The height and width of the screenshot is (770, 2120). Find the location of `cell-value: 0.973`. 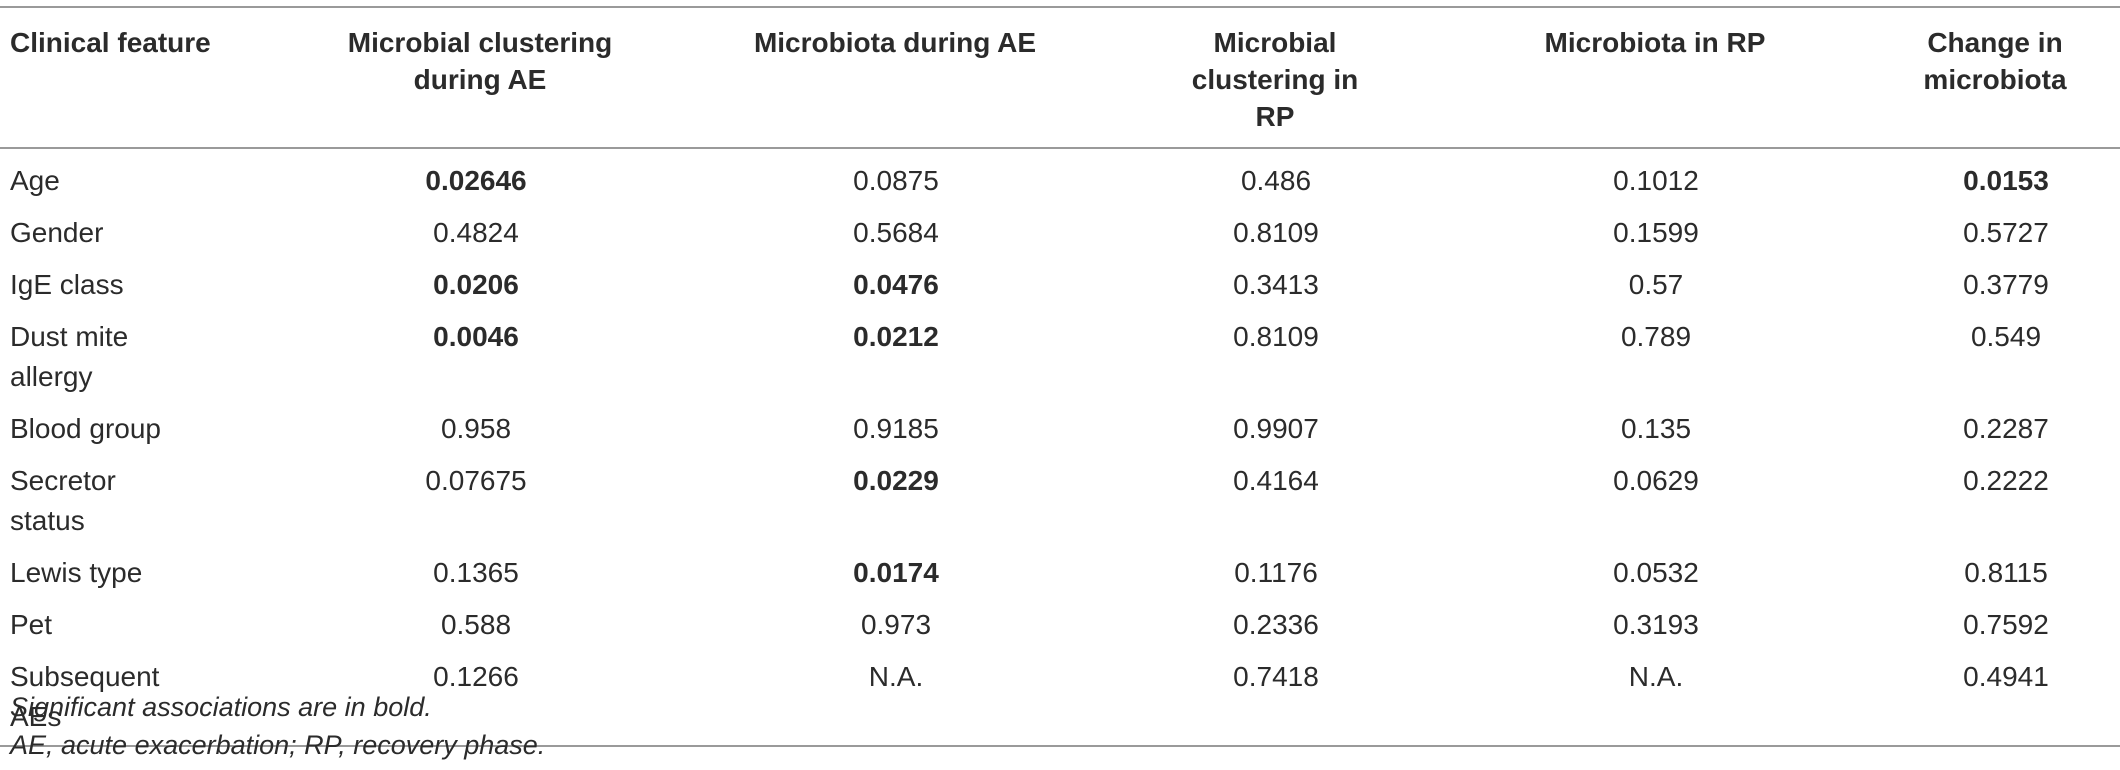

cell-value: 0.973 is located at coordinates (896, 624).